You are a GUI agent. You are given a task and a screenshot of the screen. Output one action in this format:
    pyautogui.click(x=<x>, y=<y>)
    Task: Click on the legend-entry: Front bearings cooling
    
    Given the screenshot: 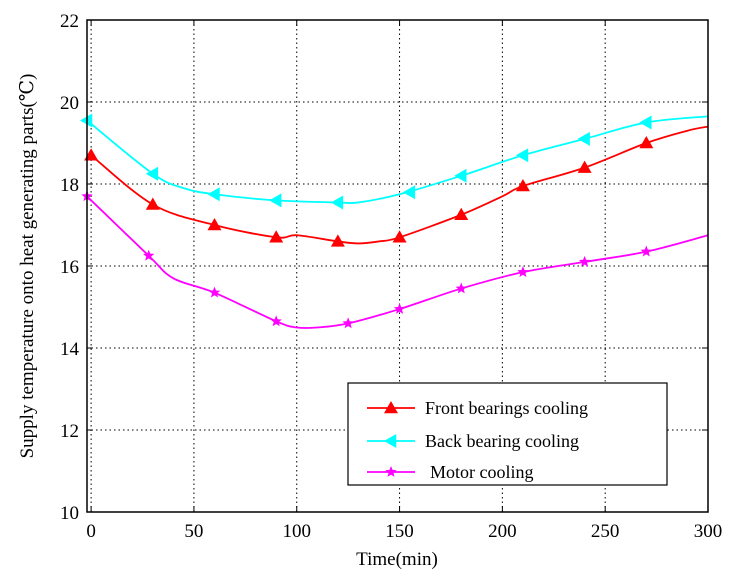 What is the action you would take?
    pyautogui.click(x=477, y=408)
    